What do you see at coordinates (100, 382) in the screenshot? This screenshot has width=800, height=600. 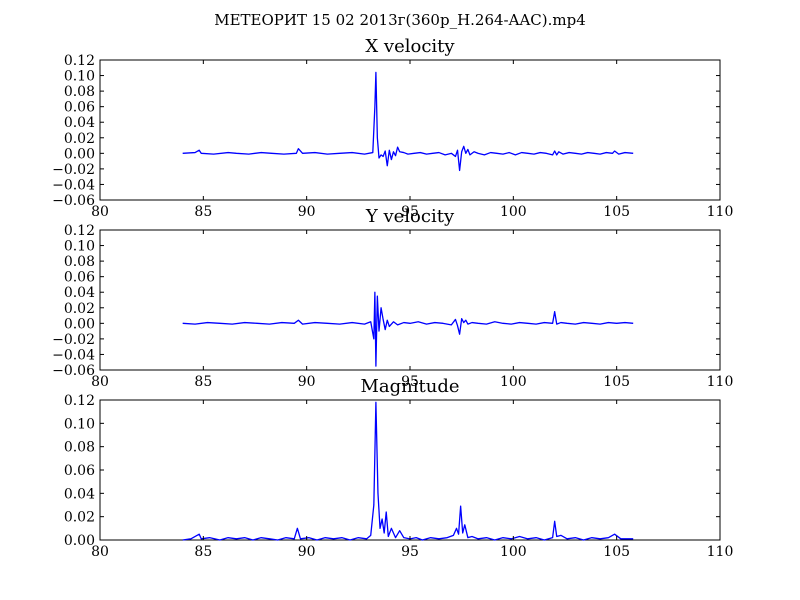 I see `y-velocity-xtick-label: 80` at bounding box center [100, 382].